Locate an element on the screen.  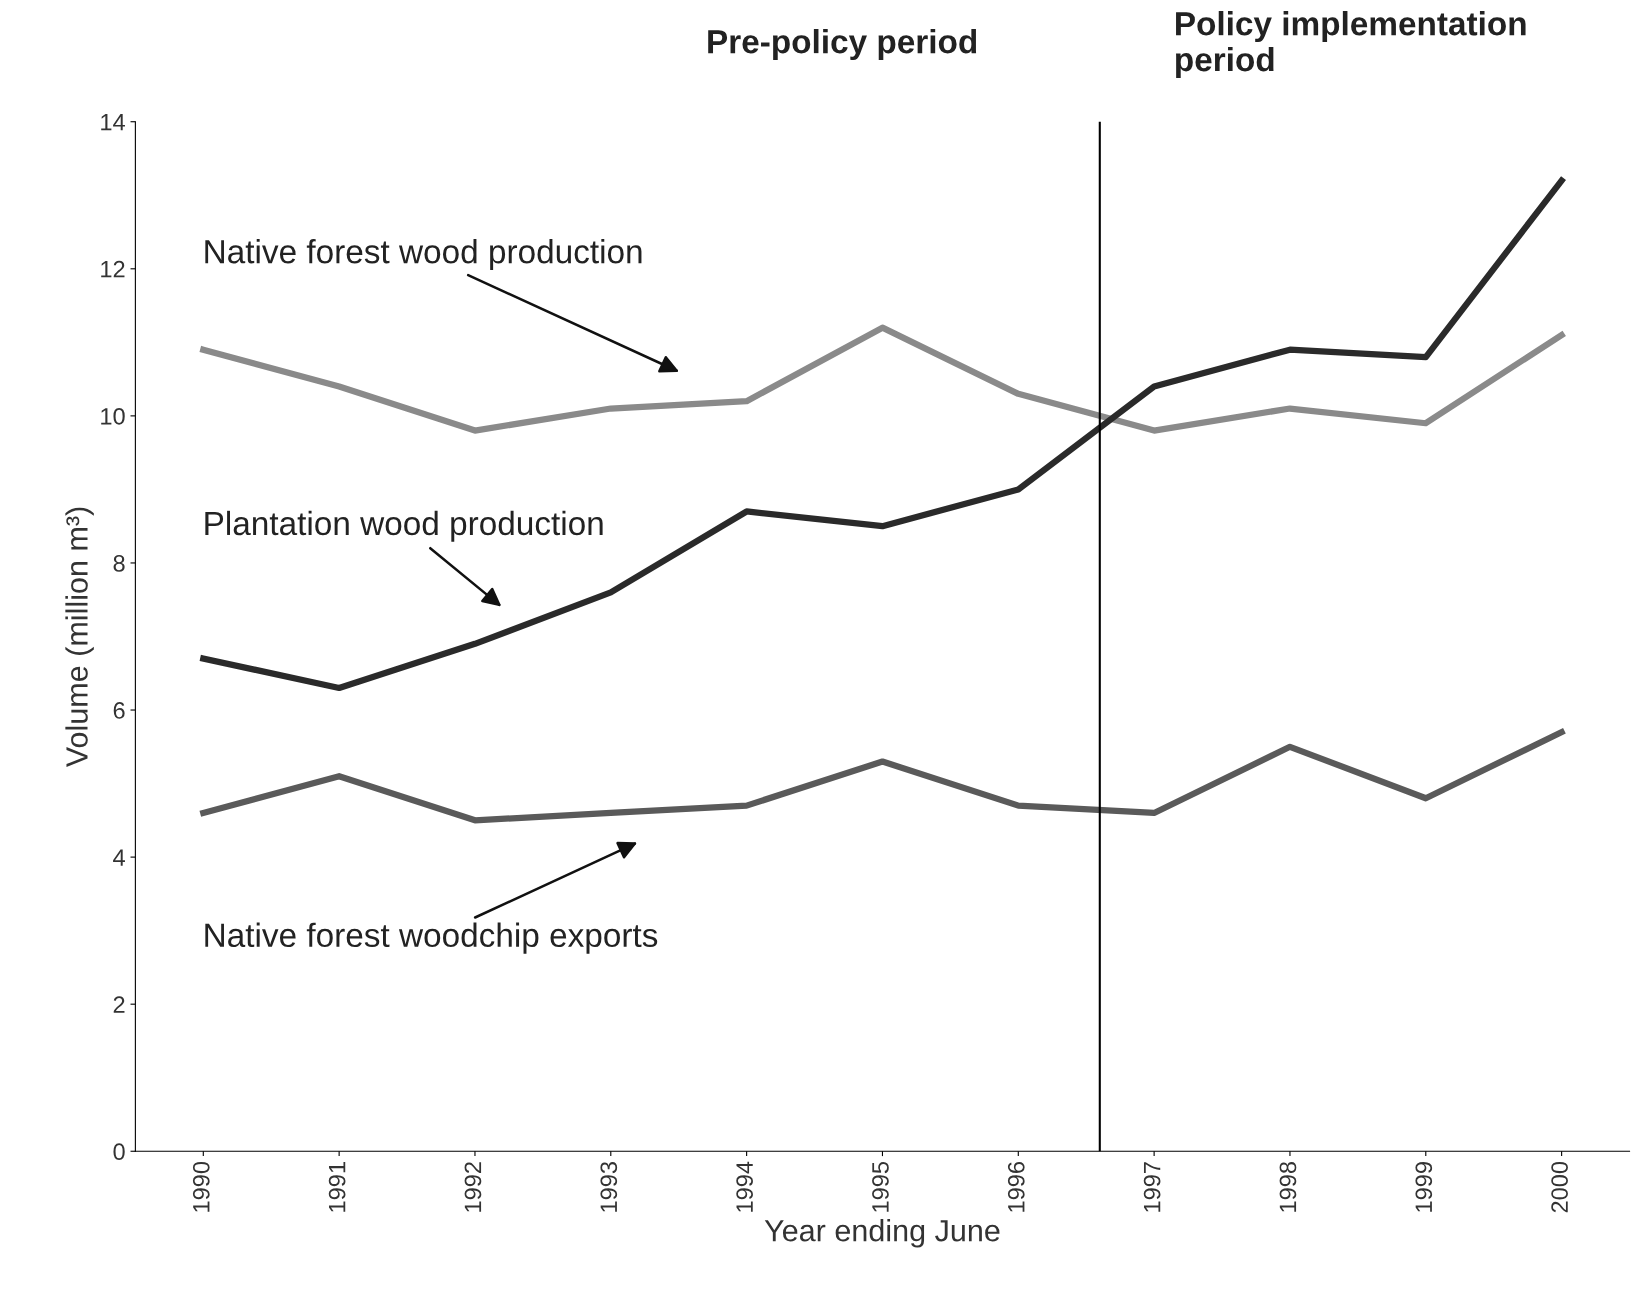
x-tick-label: 1997 is located at coordinates (1152, 1187).